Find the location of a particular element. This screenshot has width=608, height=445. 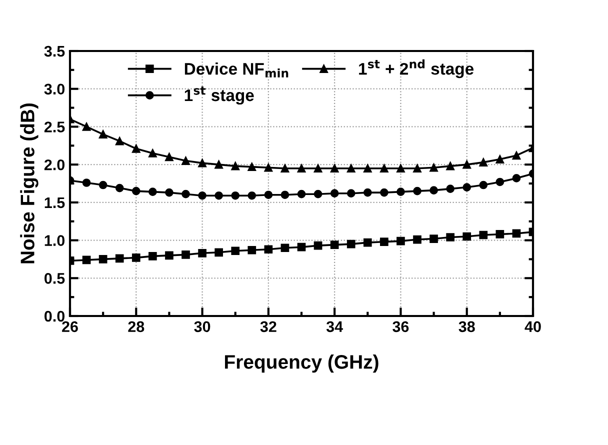

legend-label: 1$^{st}$ stage is located at coordinates (219, 95).